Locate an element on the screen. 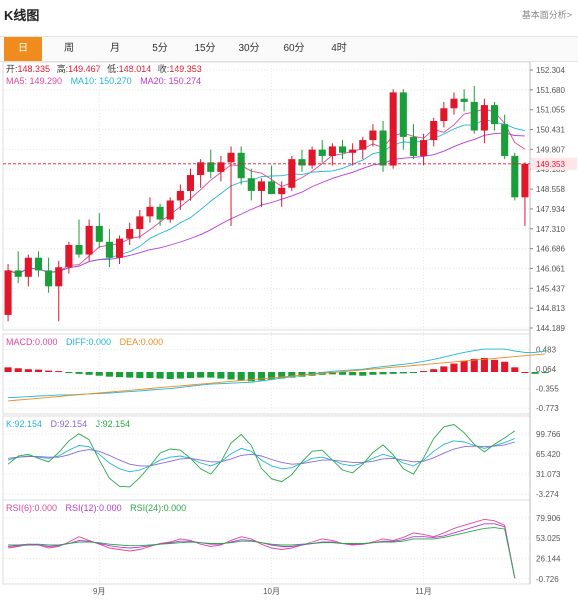  fundamental-analysis-link: 基本面分析> is located at coordinates (546, 15).